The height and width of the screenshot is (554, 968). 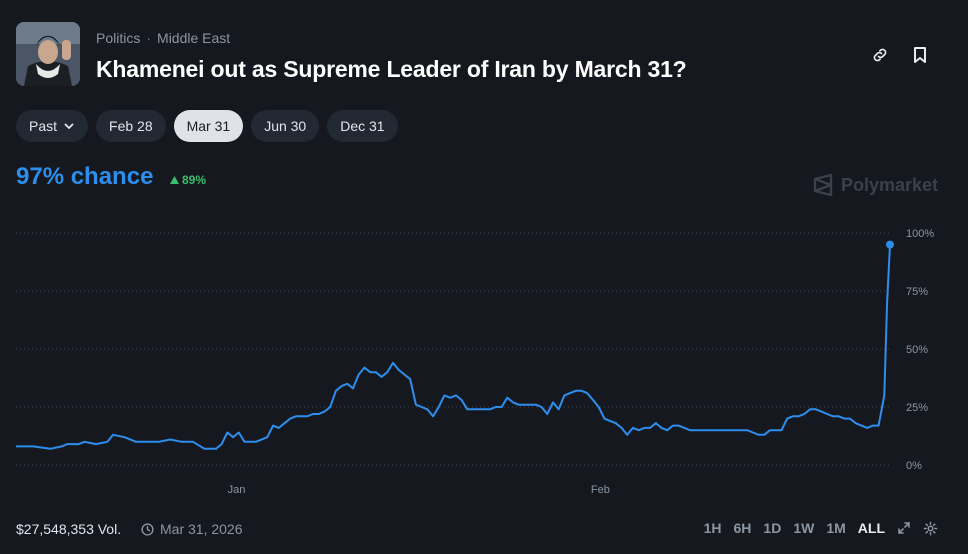 What do you see at coordinates (69, 126) in the screenshot?
I see `chevron-down-icon` at bounding box center [69, 126].